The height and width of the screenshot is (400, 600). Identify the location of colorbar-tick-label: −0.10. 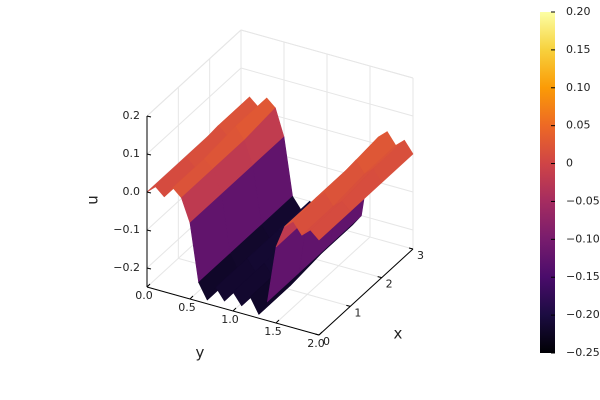
(583, 238).